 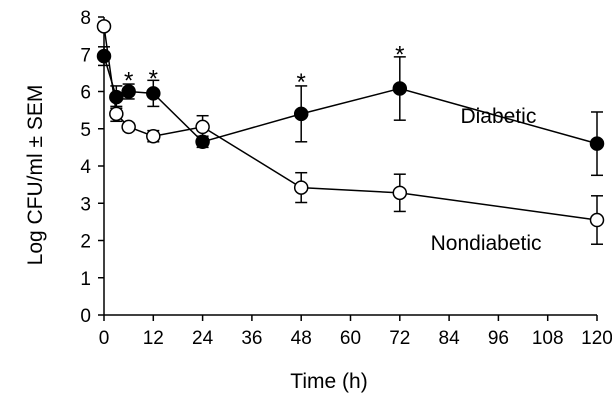 What do you see at coordinates (104, 338) in the screenshot?
I see `x-tick-label: 0` at bounding box center [104, 338].